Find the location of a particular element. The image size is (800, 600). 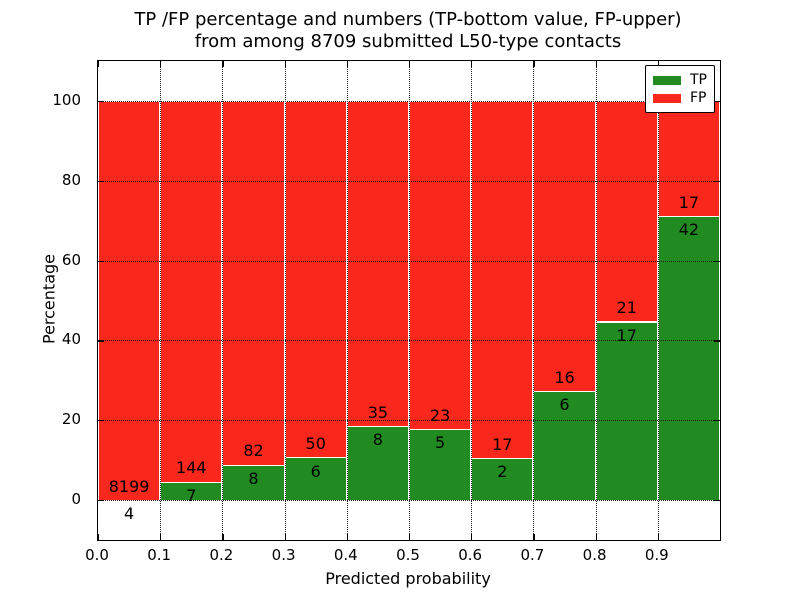

gridline-x-0.2 is located at coordinates (223, 300).